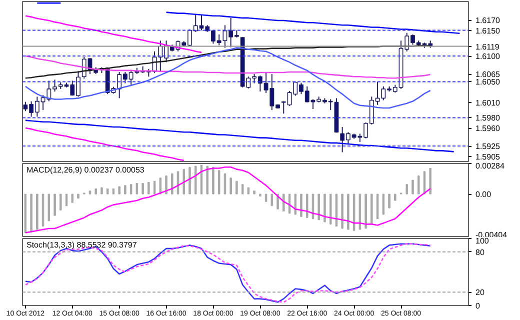  What do you see at coordinates (480, 252) in the screenshot?
I see `y-tick-label: 80` at bounding box center [480, 252].